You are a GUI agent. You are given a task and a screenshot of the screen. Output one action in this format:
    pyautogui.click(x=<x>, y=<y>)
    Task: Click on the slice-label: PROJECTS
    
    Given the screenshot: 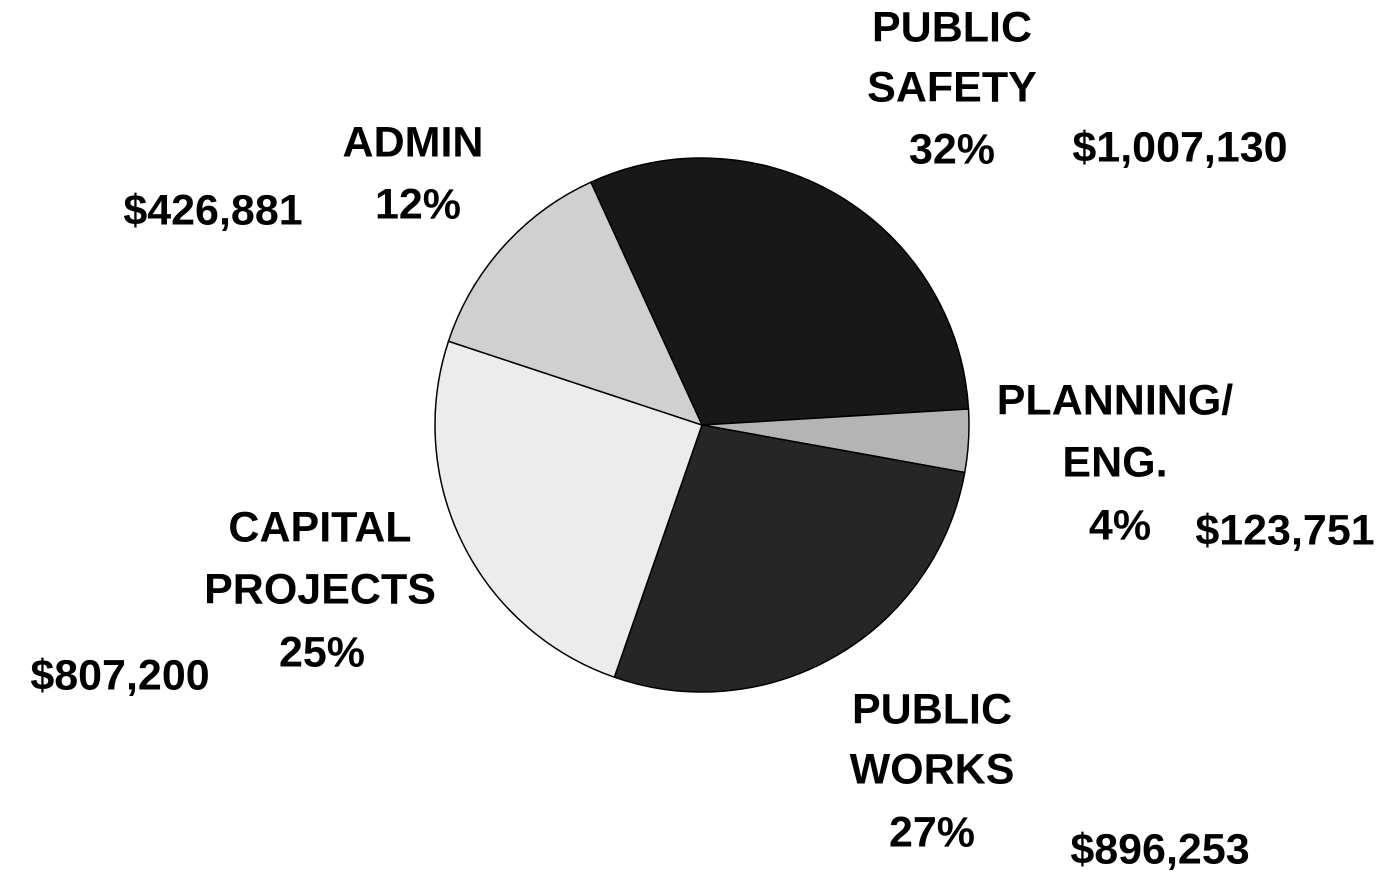 What is the action you would take?
    pyautogui.click(x=320, y=589)
    